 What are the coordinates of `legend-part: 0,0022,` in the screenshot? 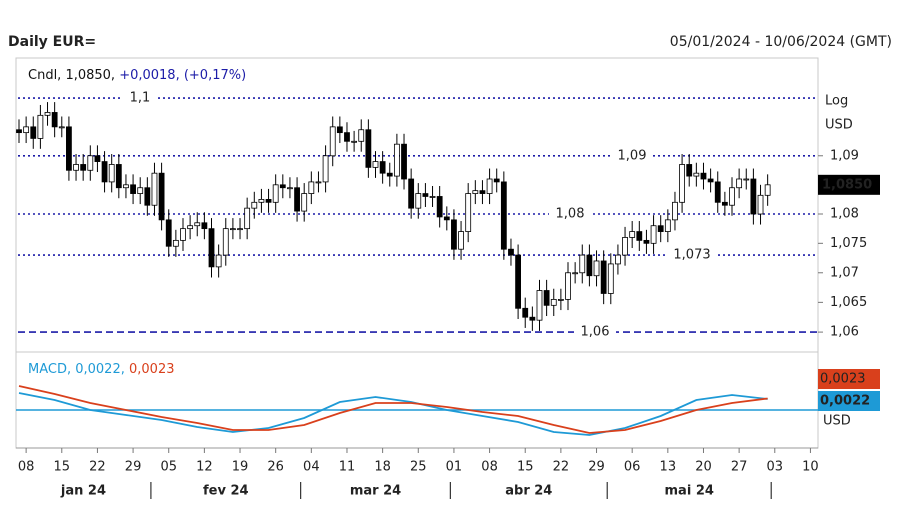 It's located at (102, 369).